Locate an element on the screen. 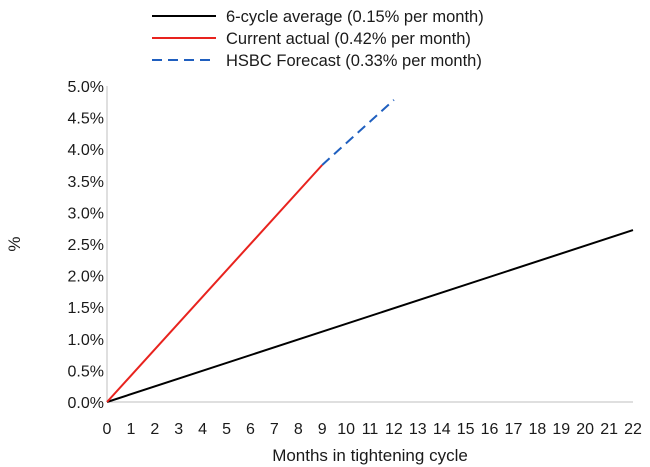 The image size is (650, 467). y-tick-label: 1.5% is located at coordinates (86, 308).